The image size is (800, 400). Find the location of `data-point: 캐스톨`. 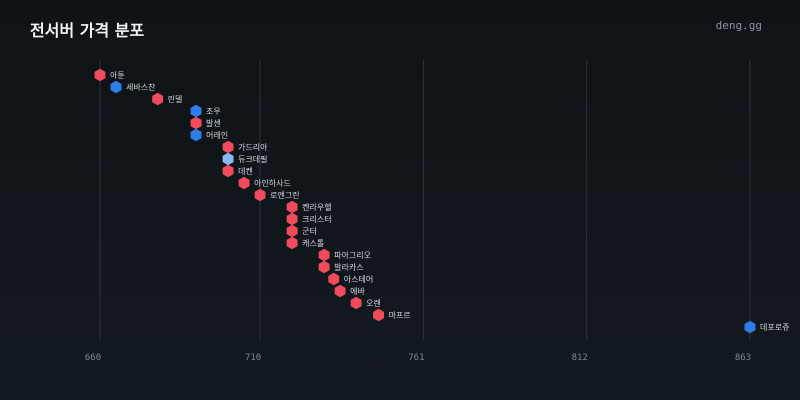

data-point: 캐스톨 is located at coordinates (305, 243).